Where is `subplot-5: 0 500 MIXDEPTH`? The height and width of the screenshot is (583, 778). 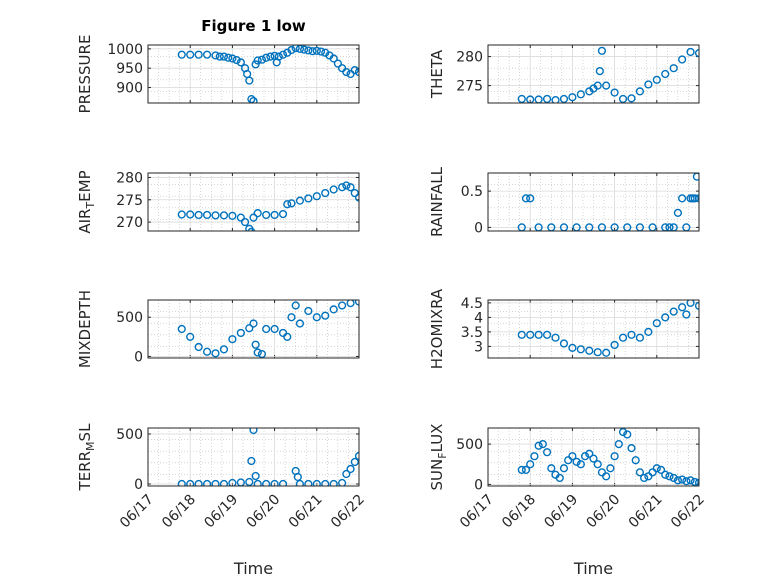
subplot-5: 0 500 MIXDEPTH is located at coordinates (218, 329).